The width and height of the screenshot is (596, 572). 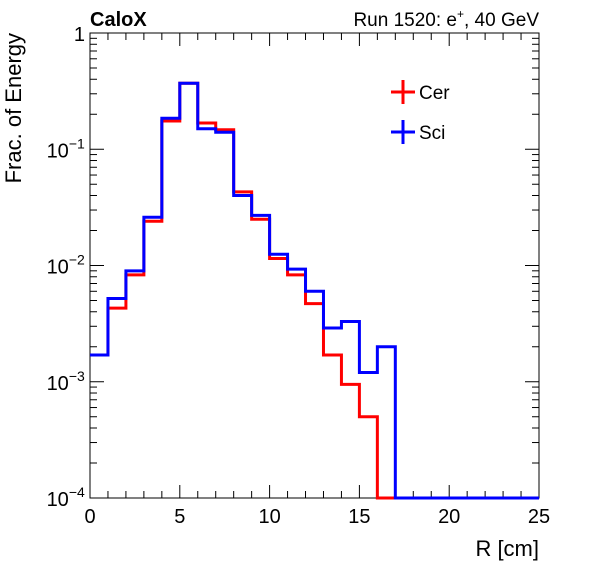 What do you see at coordinates (89, 517) in the screenshot?
I see `x-tick-label: 0` at bounding box center [89, 517].